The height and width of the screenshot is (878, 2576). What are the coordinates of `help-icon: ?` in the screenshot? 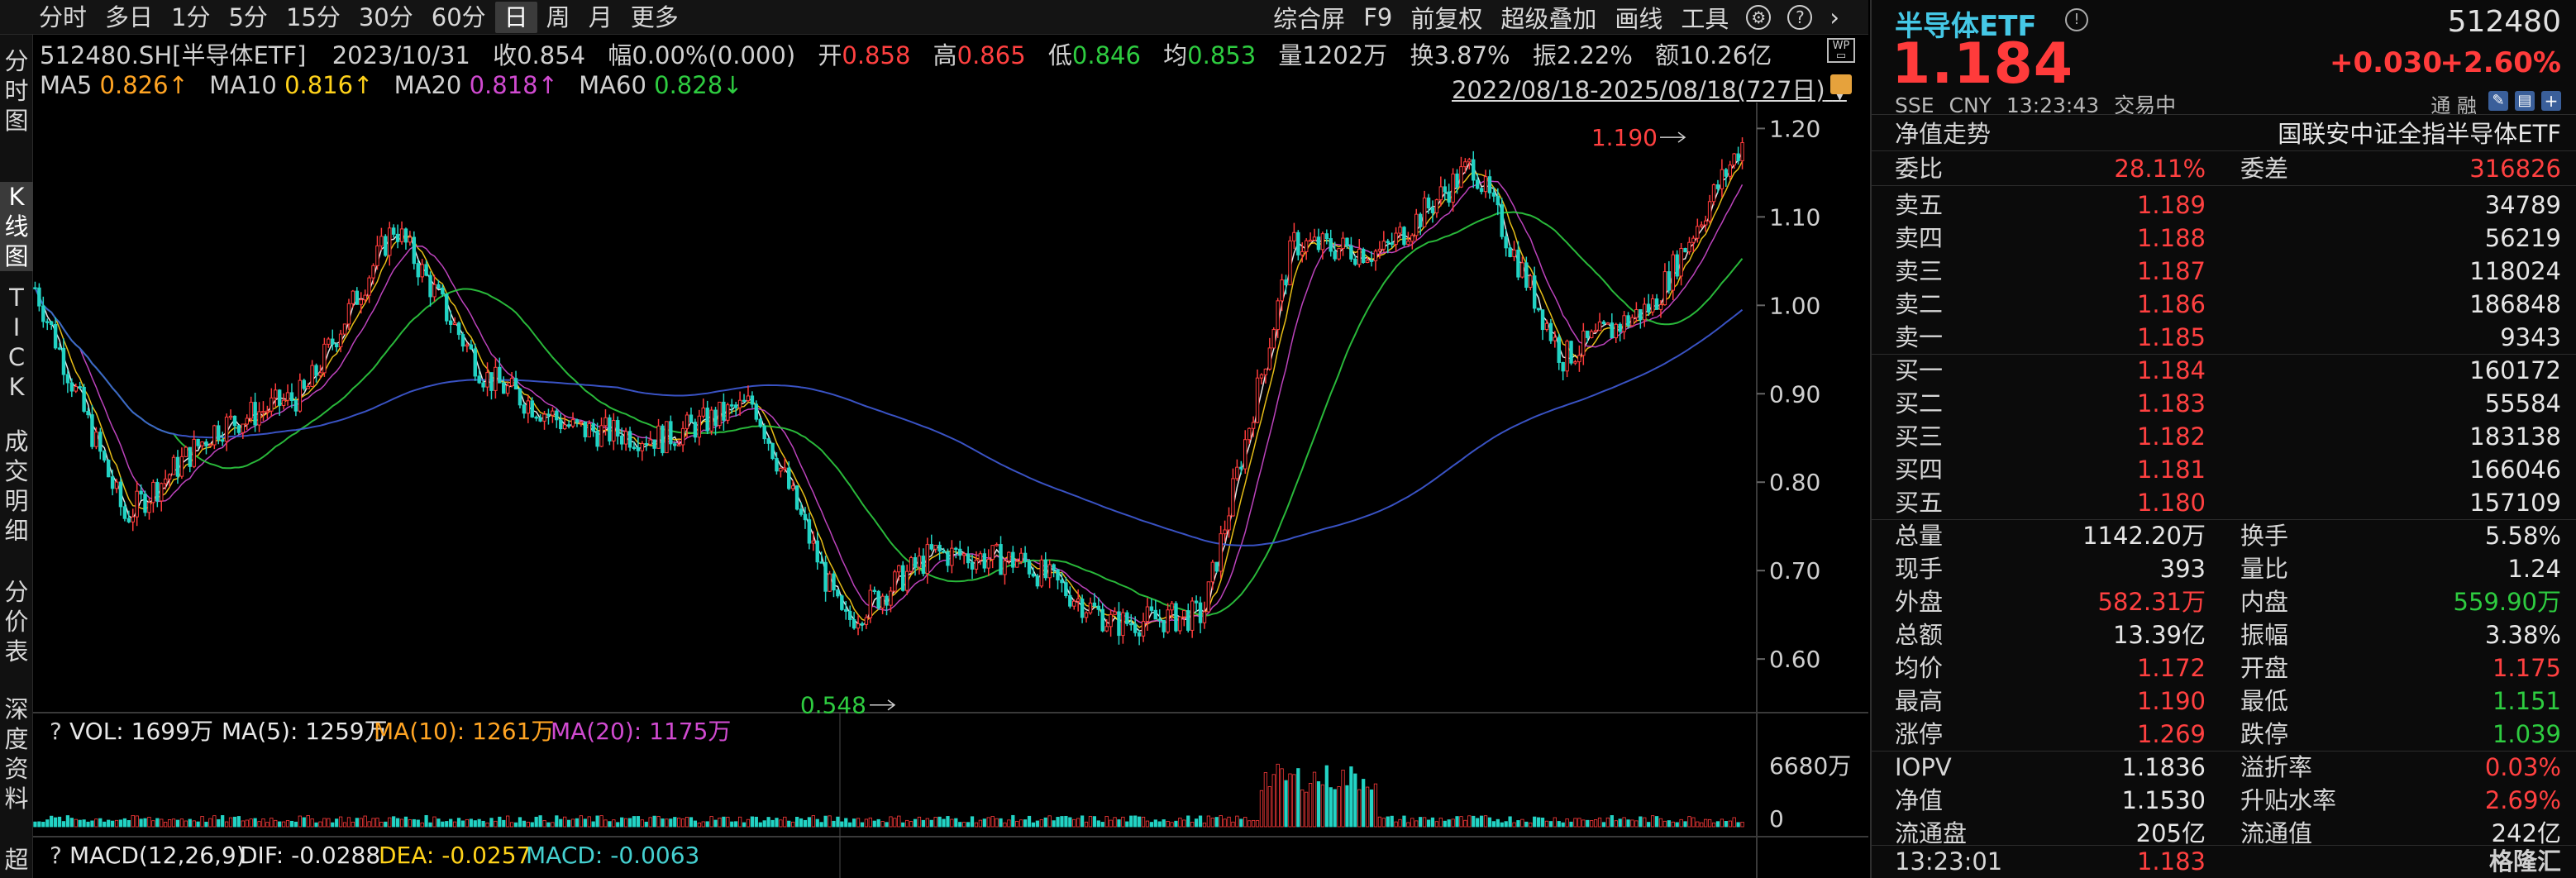 It's located at (1800, 17).